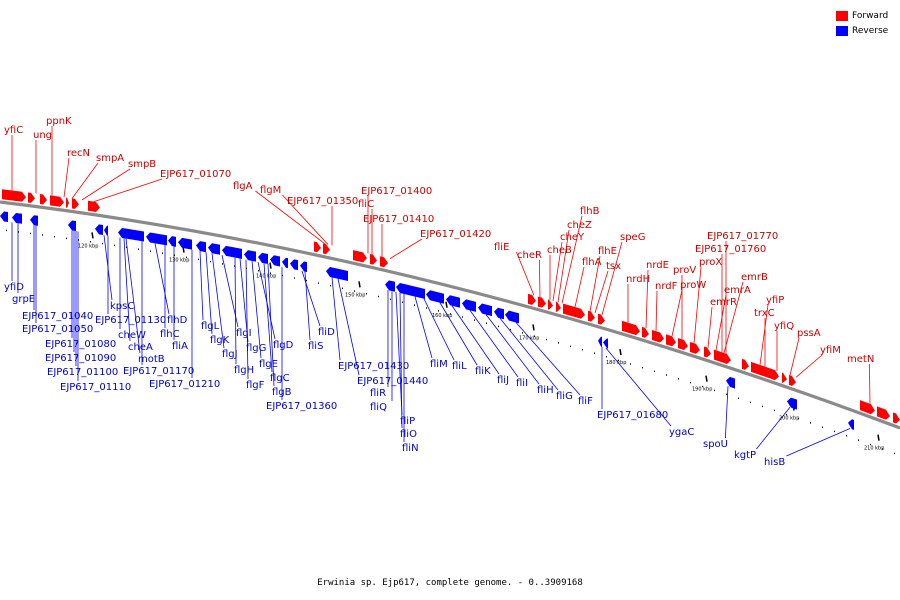  I want to click on gene-label: nrdE, so click(657, 265).